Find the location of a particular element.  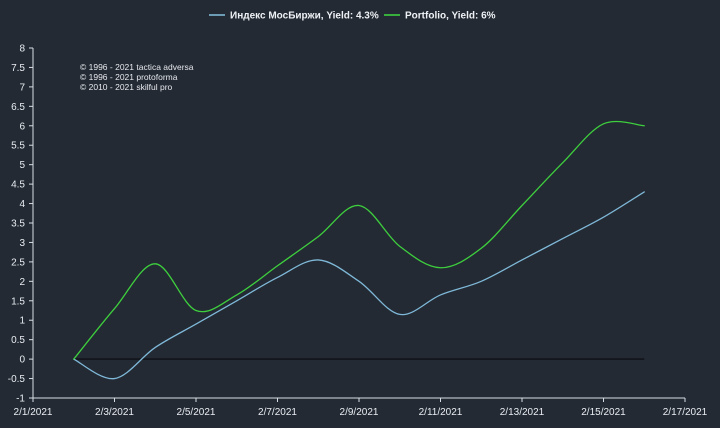

y-tick-label: 0 is located at coordinates (22, 360).